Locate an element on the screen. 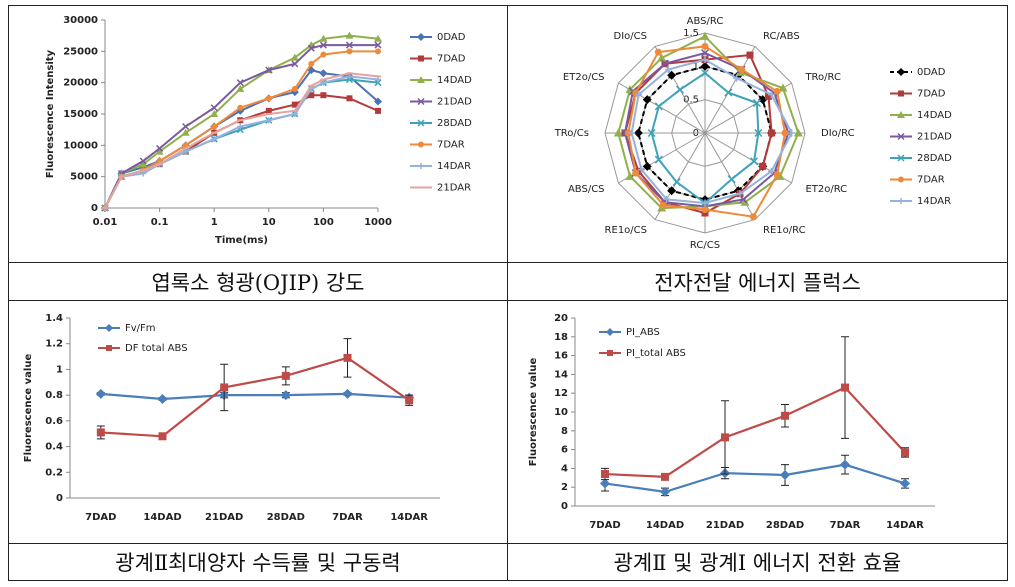  legend-label: 28DAD is located at coordinates (454, 123).